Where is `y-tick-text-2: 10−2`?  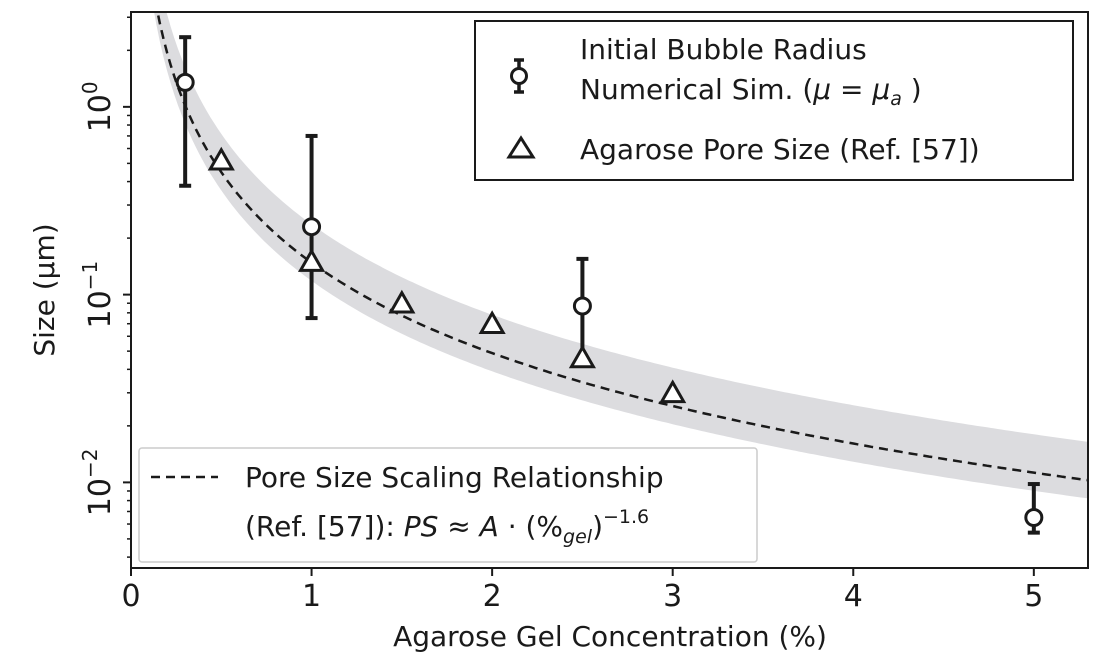
y-tick-text-2: 10−2 is located at coordinates (98, 483).